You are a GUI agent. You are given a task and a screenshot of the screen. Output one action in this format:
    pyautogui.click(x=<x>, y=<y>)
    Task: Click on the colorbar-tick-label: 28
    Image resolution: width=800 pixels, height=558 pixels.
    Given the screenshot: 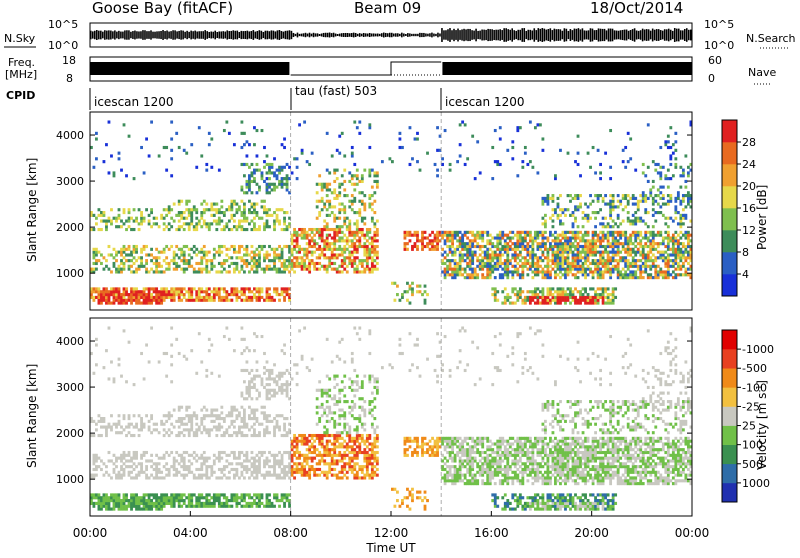 What is the action you would take?
    pyautogui.click(x=749, y=142)
    